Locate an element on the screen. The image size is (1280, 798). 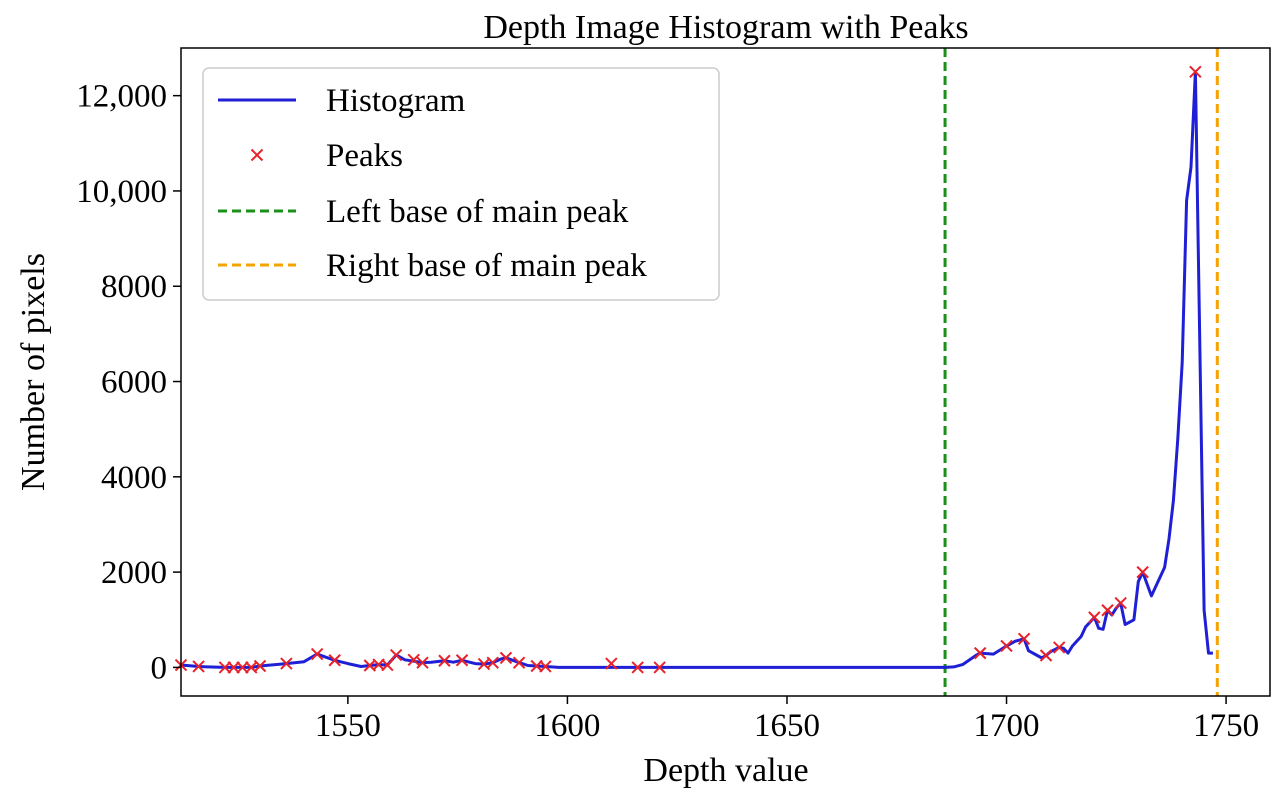
x-tick-label: 1550 is located at coordinates (348, 726).